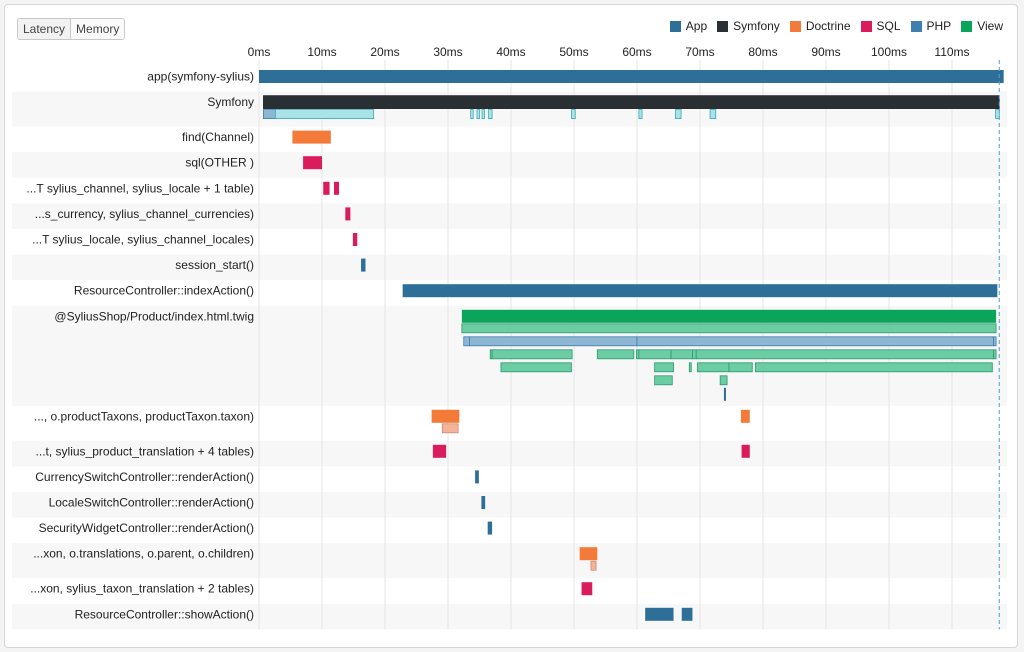 This screenshot has width=1024, height=652. I want to click on x-tick-label: 50ms, so click(573, 52).